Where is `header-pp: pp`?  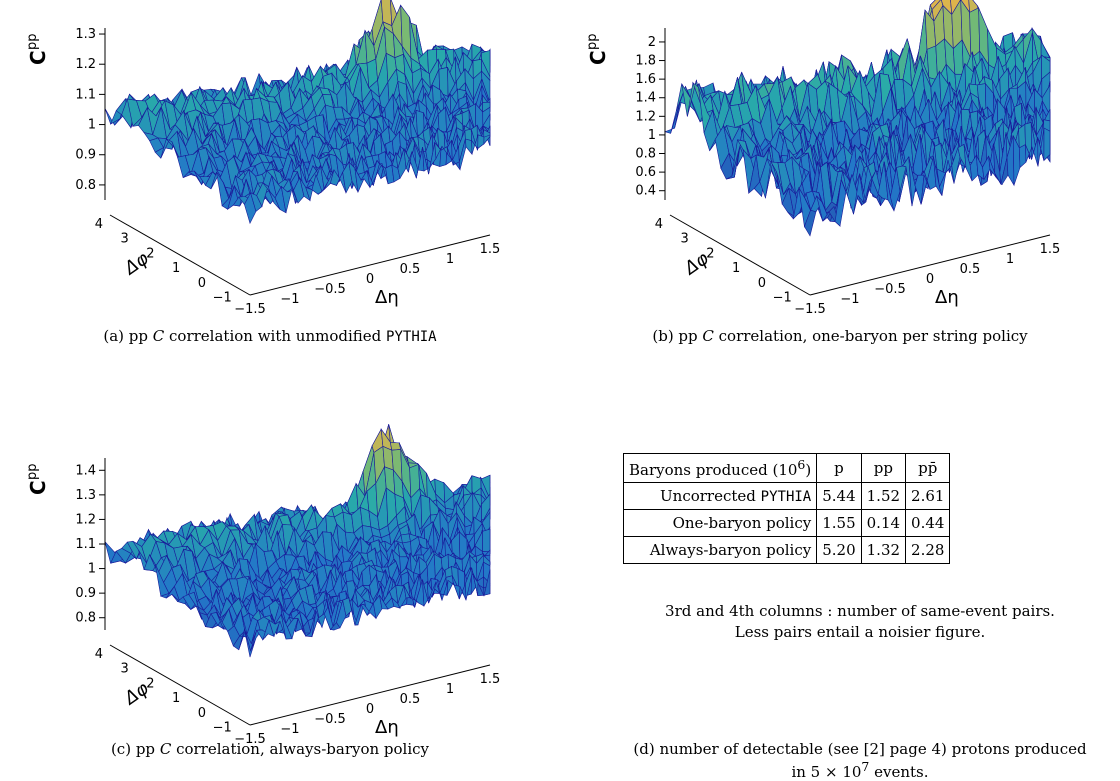 header-pp: pp is located at coordinates (883, 468).